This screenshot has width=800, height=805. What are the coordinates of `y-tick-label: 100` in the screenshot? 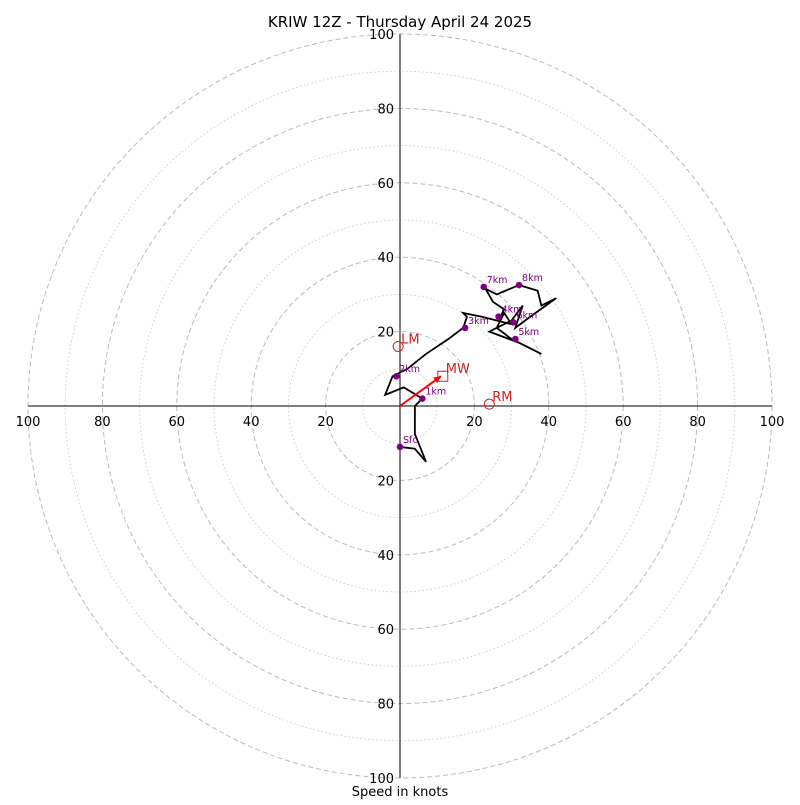 It's located at (381, 35).